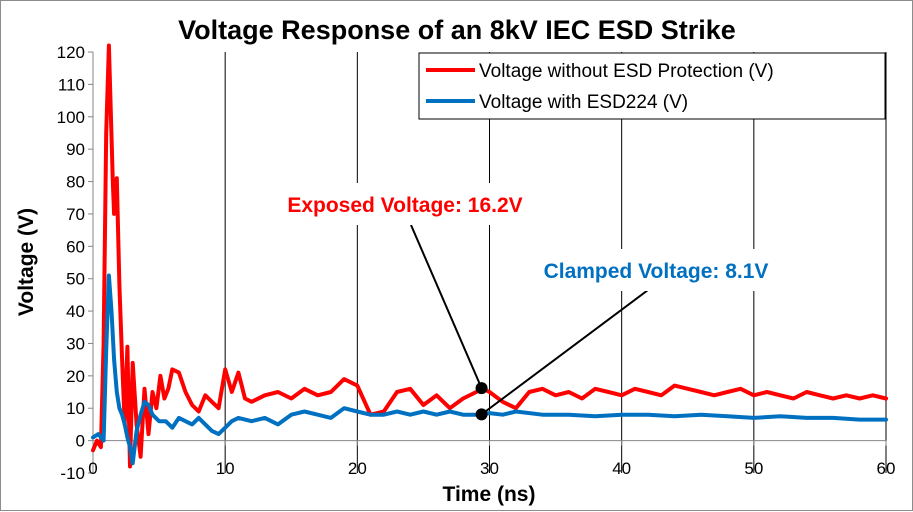  What do you see at coordinates (71, 84) in the screenshot?
I see `y-tick-label: 110` at bounding box center [71, 84].